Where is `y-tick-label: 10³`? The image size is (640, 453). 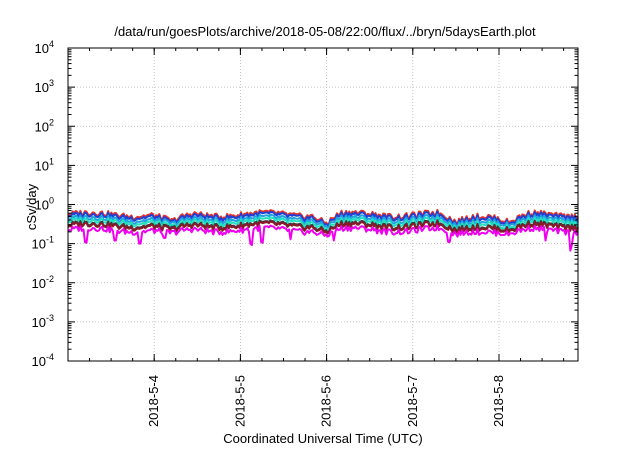
y-tick-label: 10³ is located at coordinates (44, 86).